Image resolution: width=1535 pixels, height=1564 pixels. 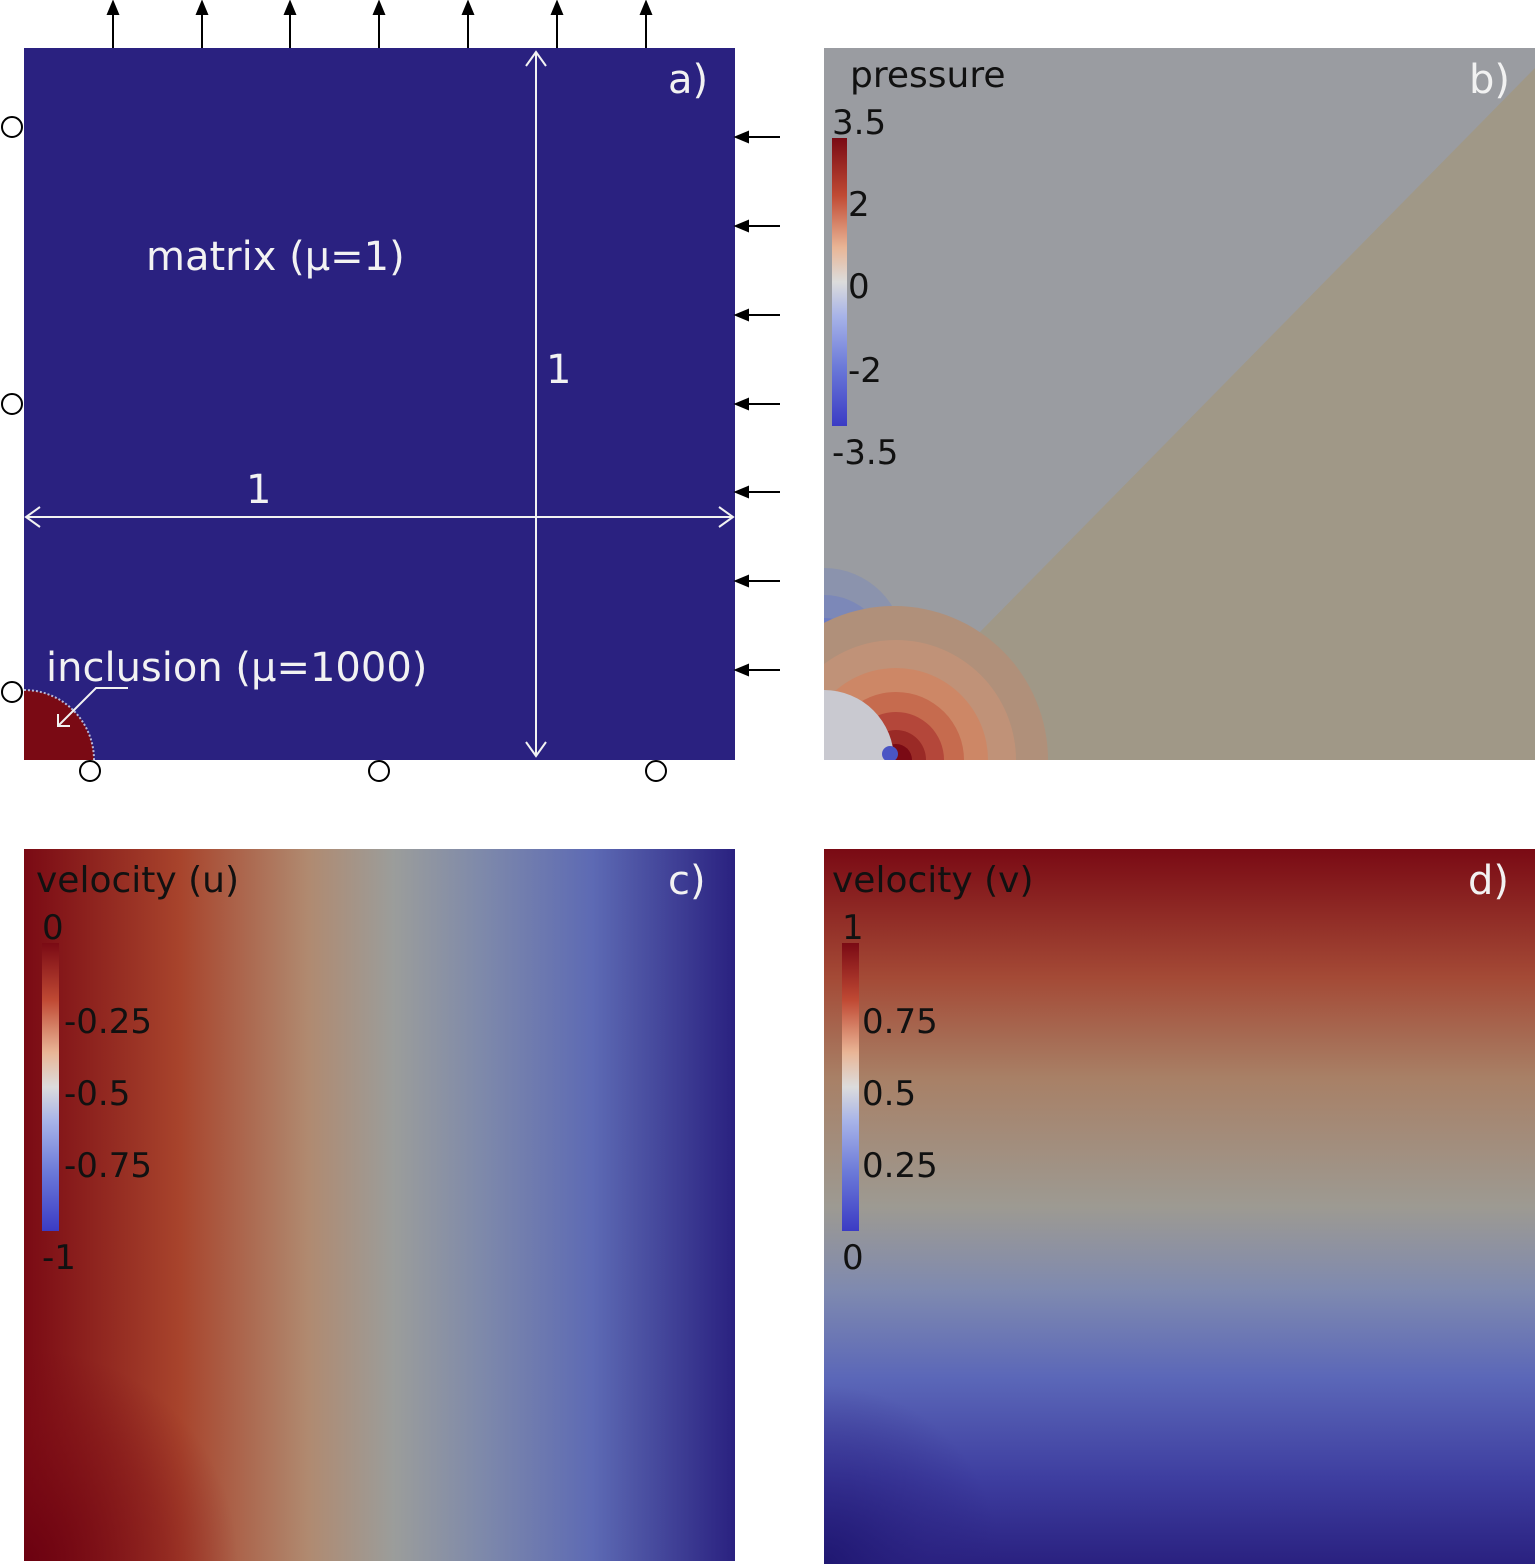 I want to click on panel-b-label: b), so click(x=1489, y=80).